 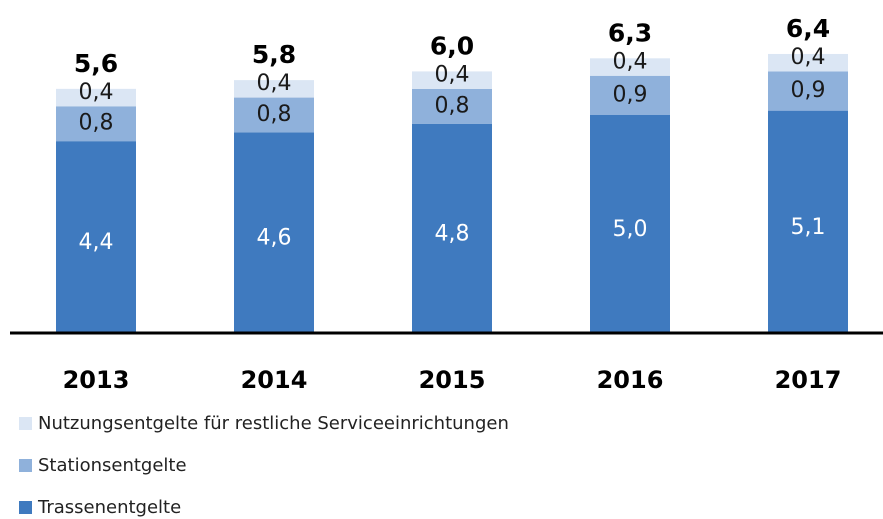 I want to click on x-tick-label: 2013, so click(x=96, y=380).